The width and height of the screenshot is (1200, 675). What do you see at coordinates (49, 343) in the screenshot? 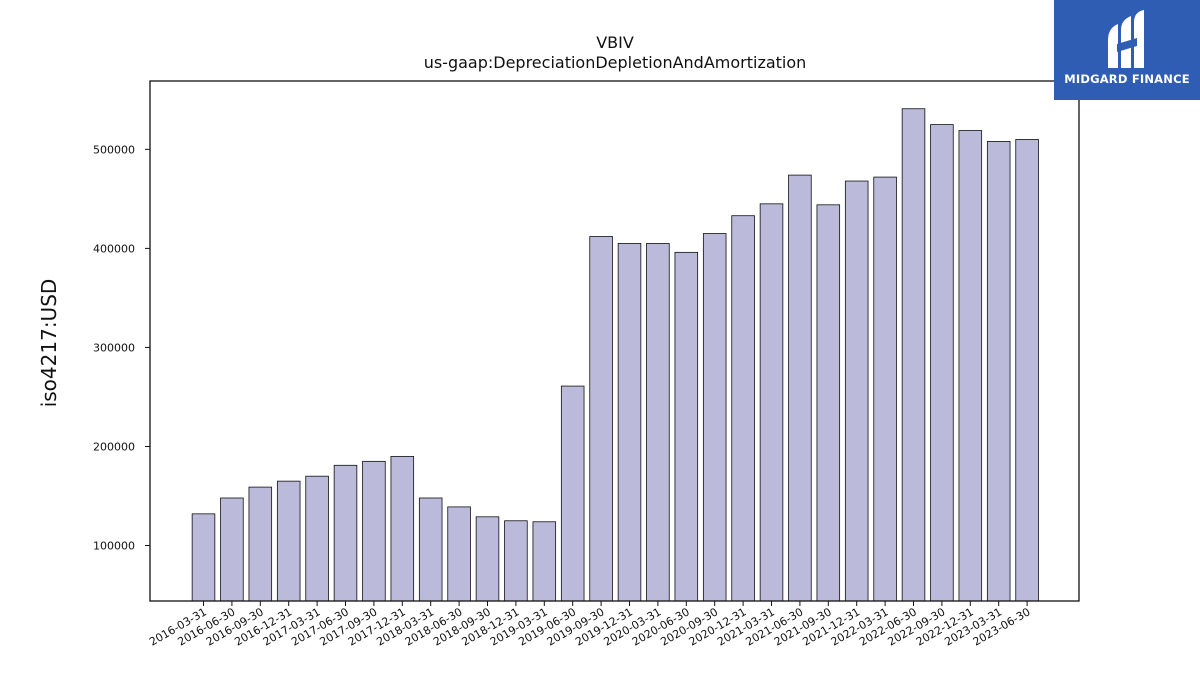
I see `y-axis-label: iso4217:USD` at bounding box center [49, 343].